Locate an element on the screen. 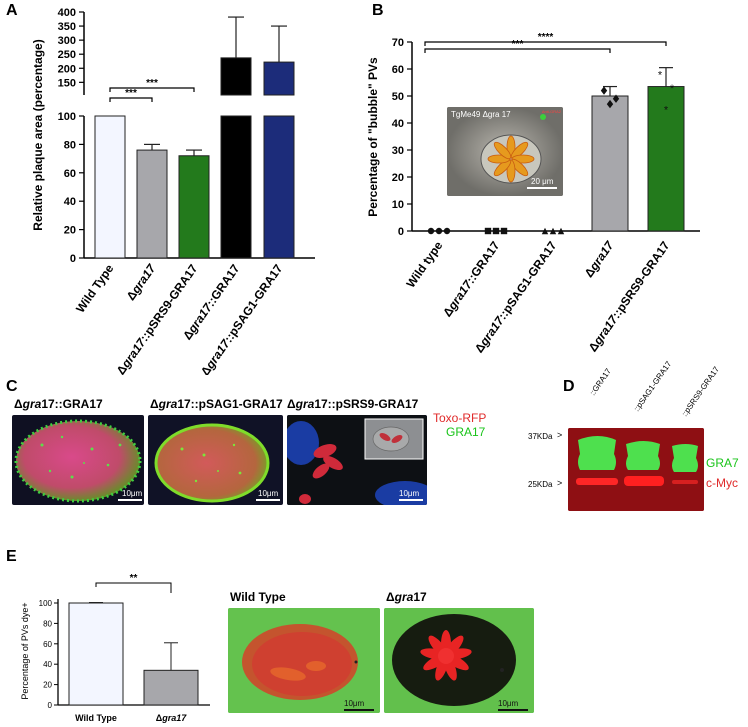 The image size is (748, 727). y-tick-label: 150 is located at coordinates (67, 83).